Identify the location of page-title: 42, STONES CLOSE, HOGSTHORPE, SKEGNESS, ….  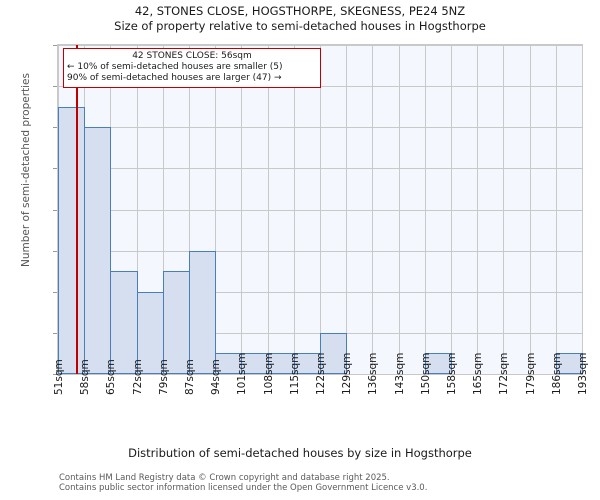
(300, 11).